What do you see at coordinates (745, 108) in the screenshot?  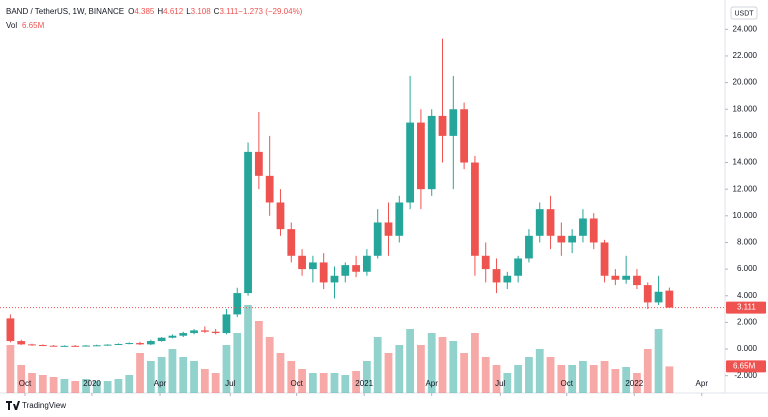 I see `y-tick-label: 18.000` at bounding box center [745, 108].